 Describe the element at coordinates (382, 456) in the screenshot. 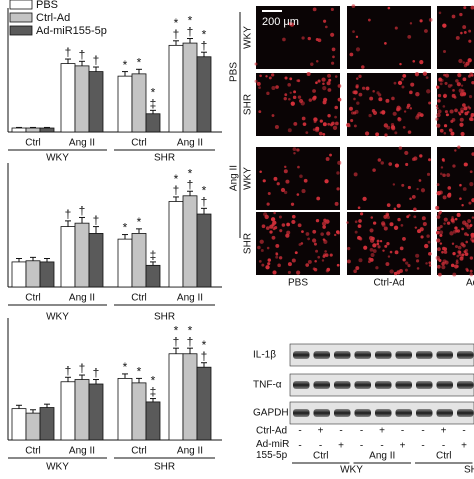

I see `condition-label: Ang II` at that location.